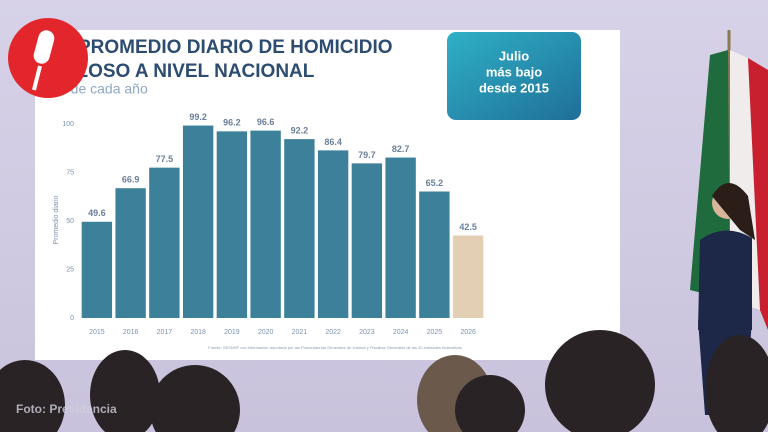  Describe the element at coordinates (401, 332) in the screenshot. I see `x-tick-label: 2024` at that location.